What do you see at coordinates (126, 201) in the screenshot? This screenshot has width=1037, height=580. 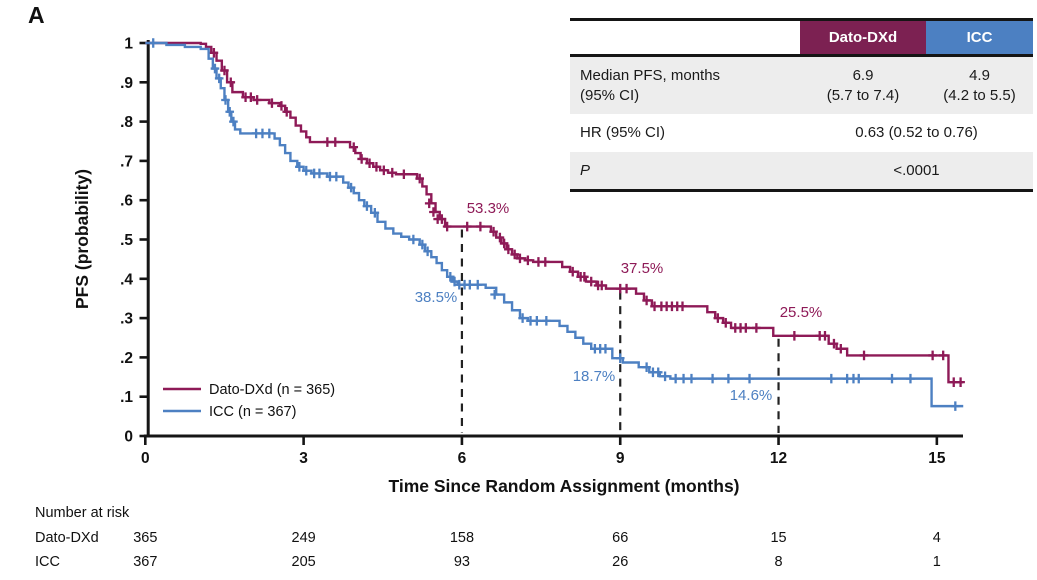 I see `y-tick-label: .6` at bounding box center [126, 201].